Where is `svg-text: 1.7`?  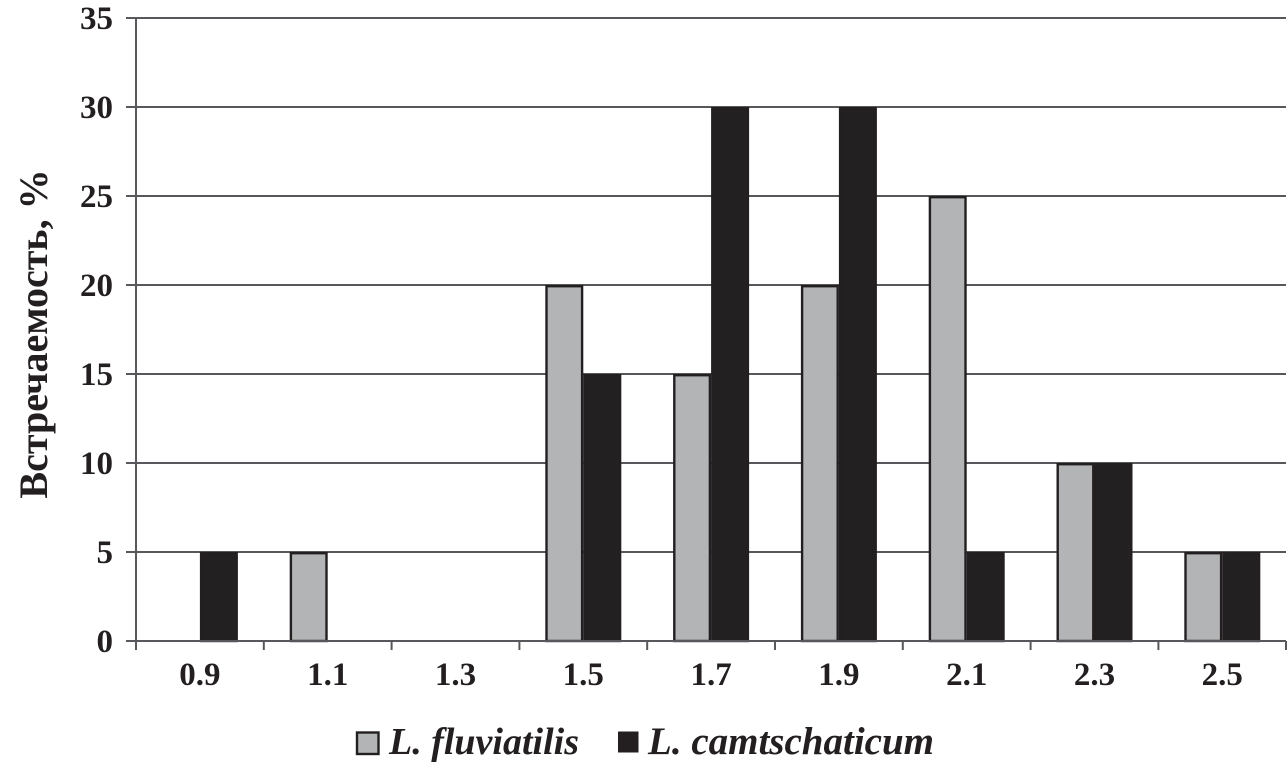 svg-text: 1.7 is located at coordinates (710, 675).